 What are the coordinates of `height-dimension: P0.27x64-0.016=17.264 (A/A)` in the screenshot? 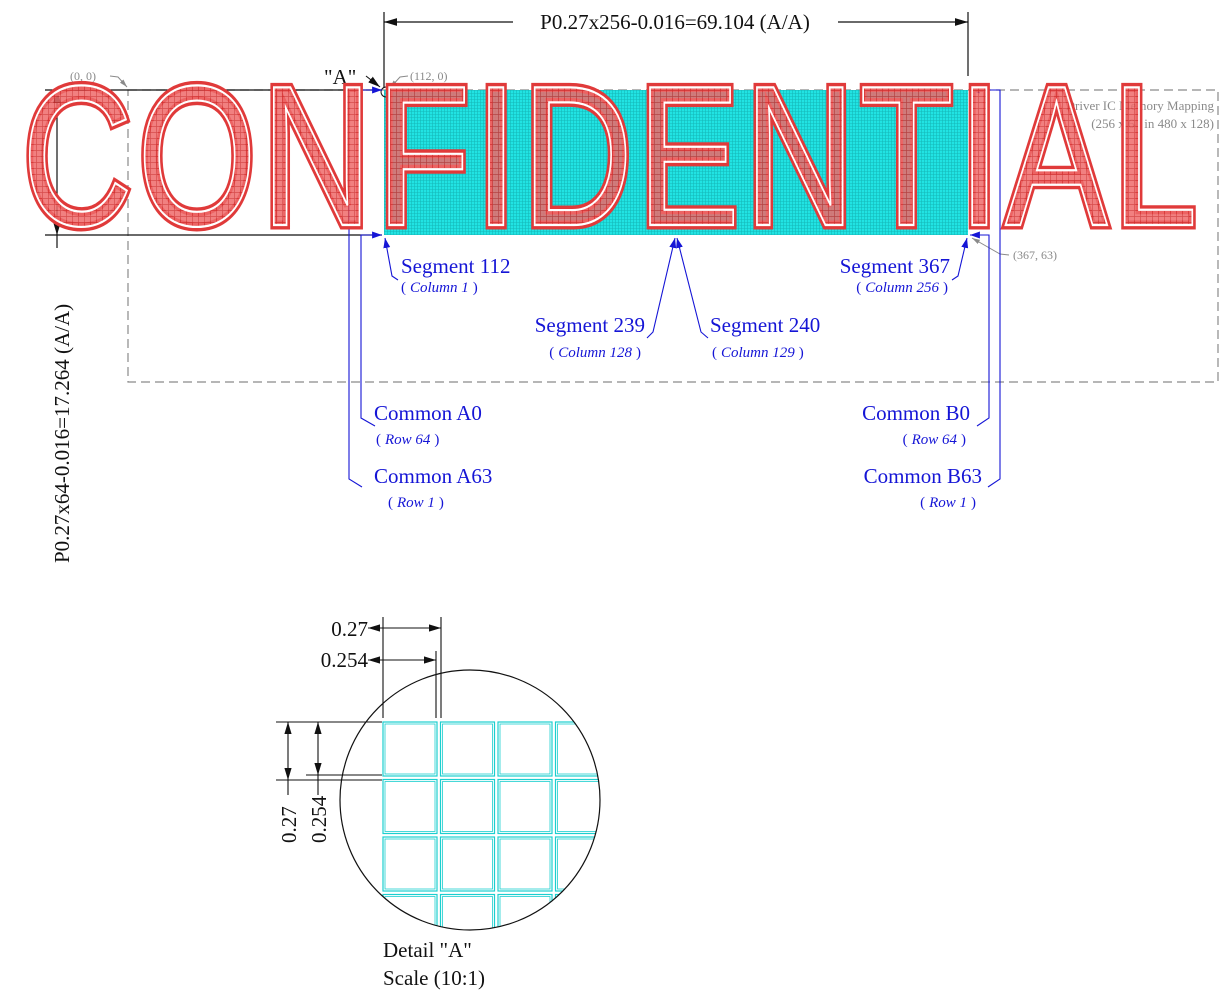 It's located at (213, 326).